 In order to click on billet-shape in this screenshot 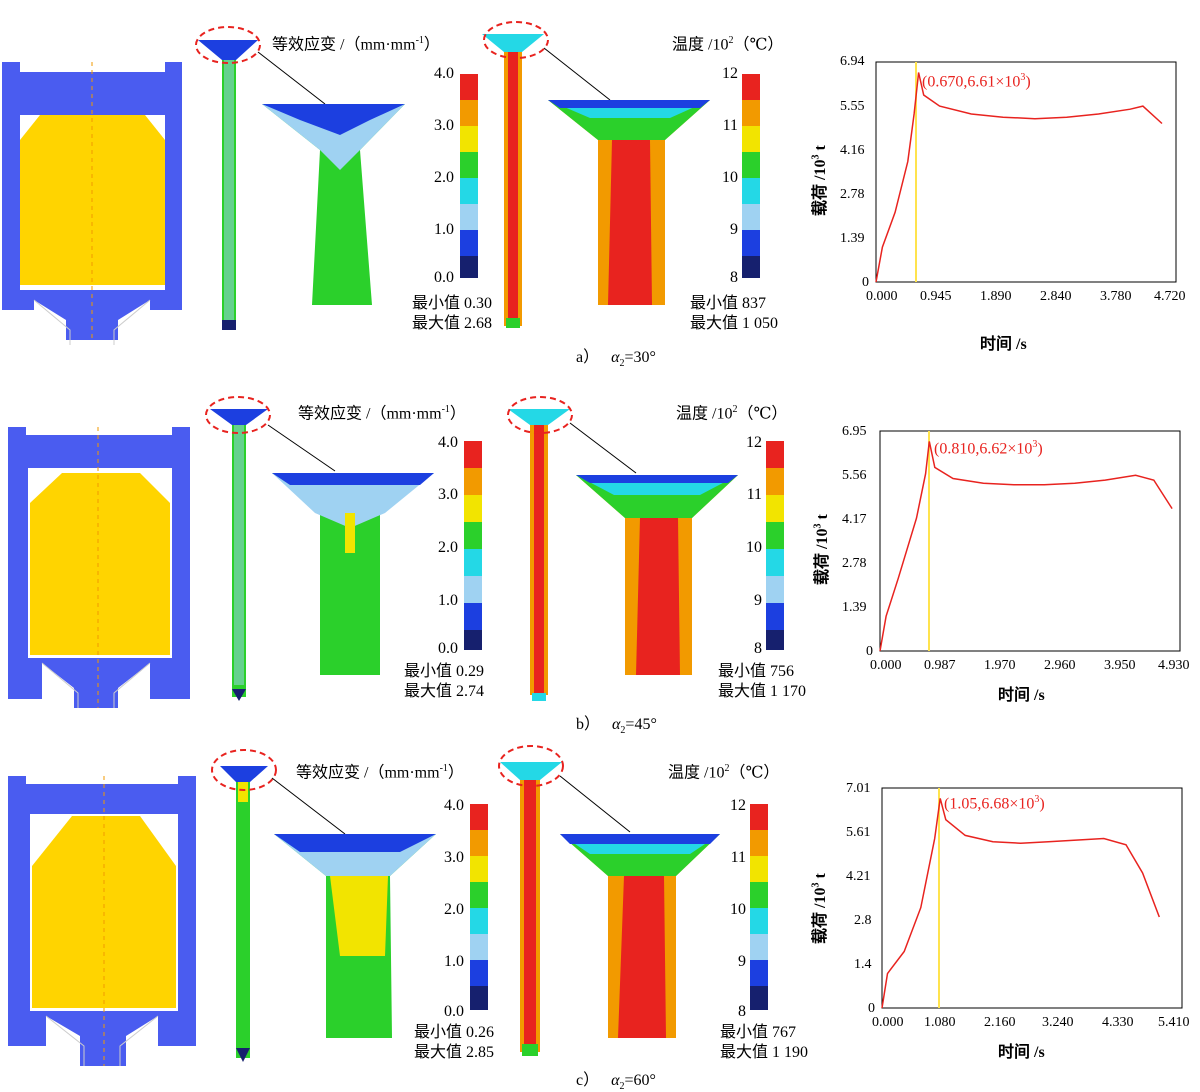, I will do `click(100, 564)`.